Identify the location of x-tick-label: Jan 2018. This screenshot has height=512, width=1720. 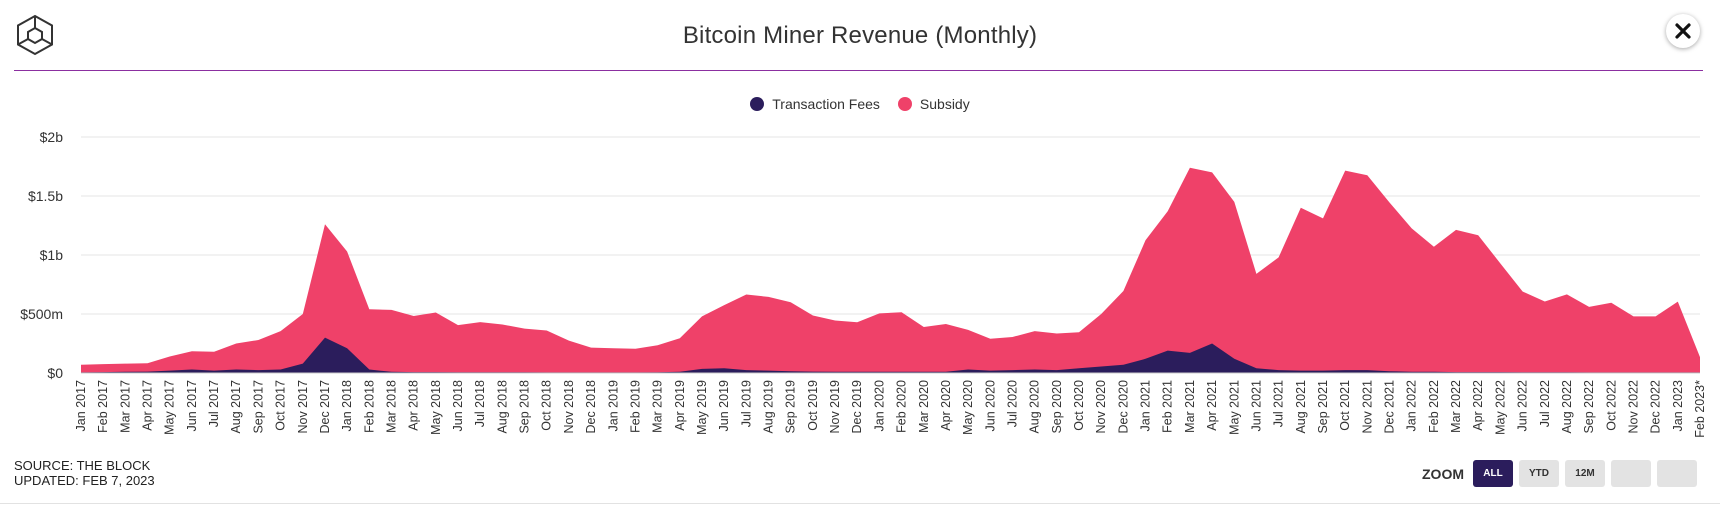
(347, 405).